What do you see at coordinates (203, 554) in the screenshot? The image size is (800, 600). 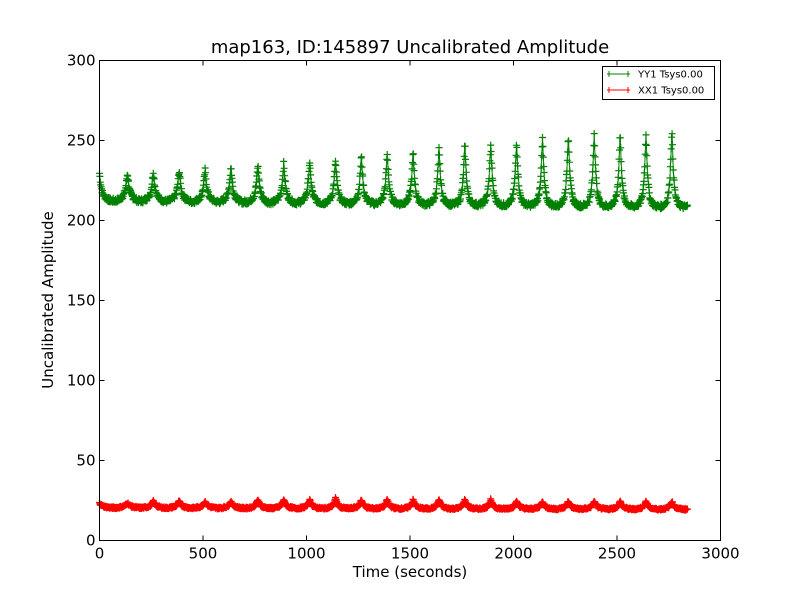 I see `x-tick-label: 500` at bounding box center [203, 554].